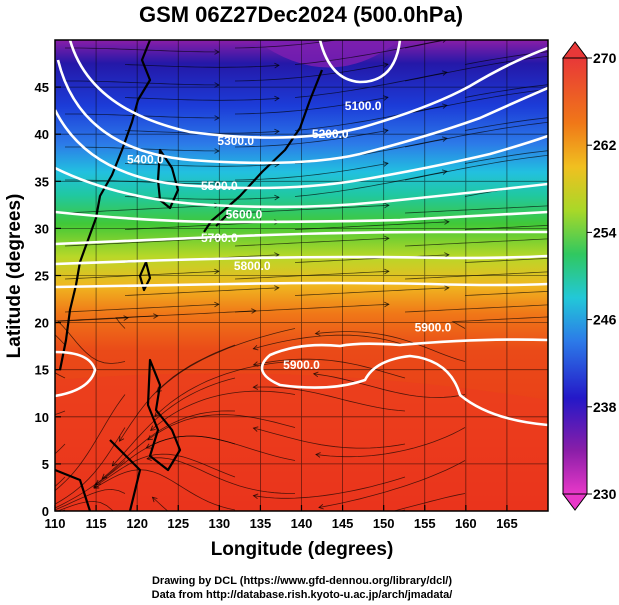 Image resolution: width=619 pixels, height=605 pixels. I want to click on y-tick-label: 35, so click(42, 181).